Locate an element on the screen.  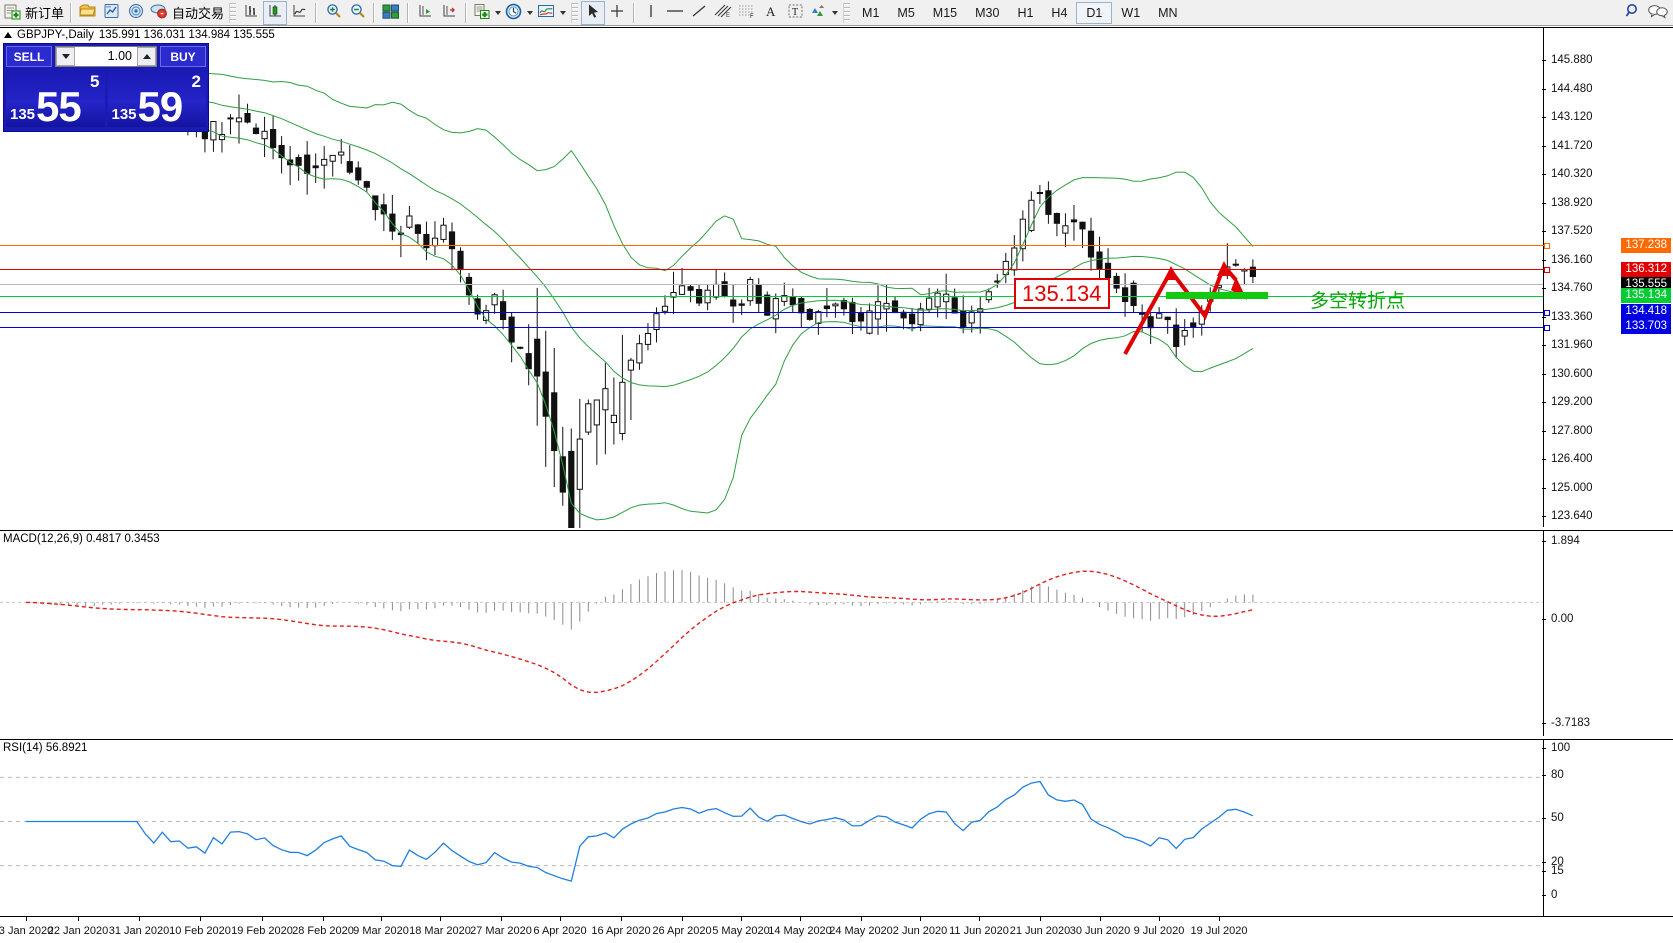
chart-shift-button is located at coordinates (425, 13).